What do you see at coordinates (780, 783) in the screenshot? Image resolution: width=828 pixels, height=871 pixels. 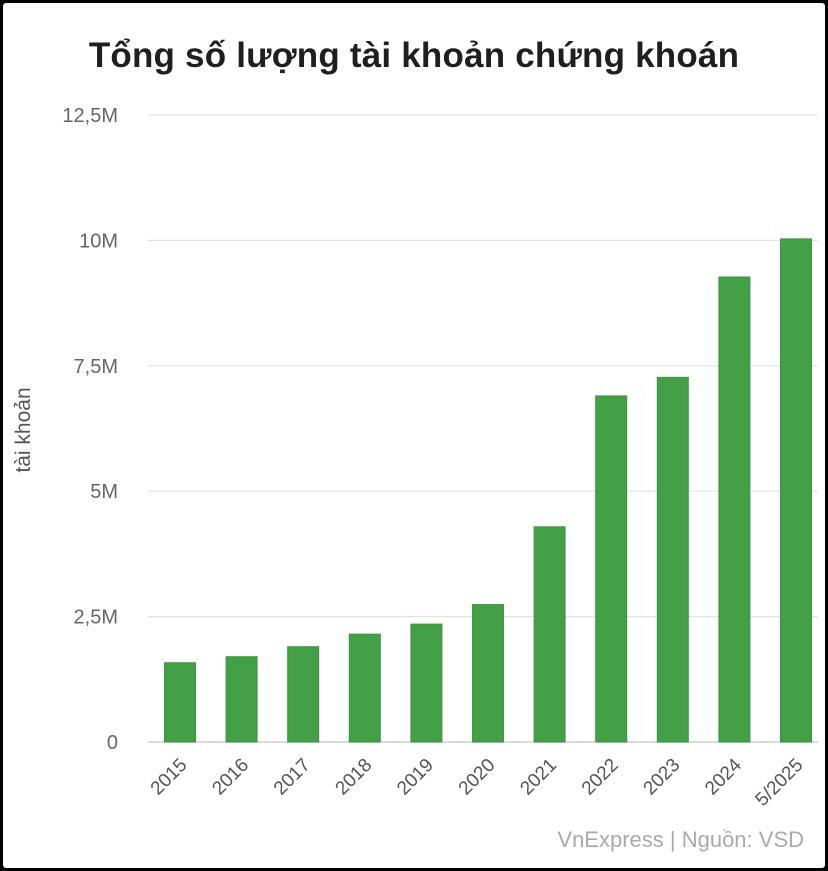 I see `x-tick-label: 5/2025` at bounding box center [780, 783].